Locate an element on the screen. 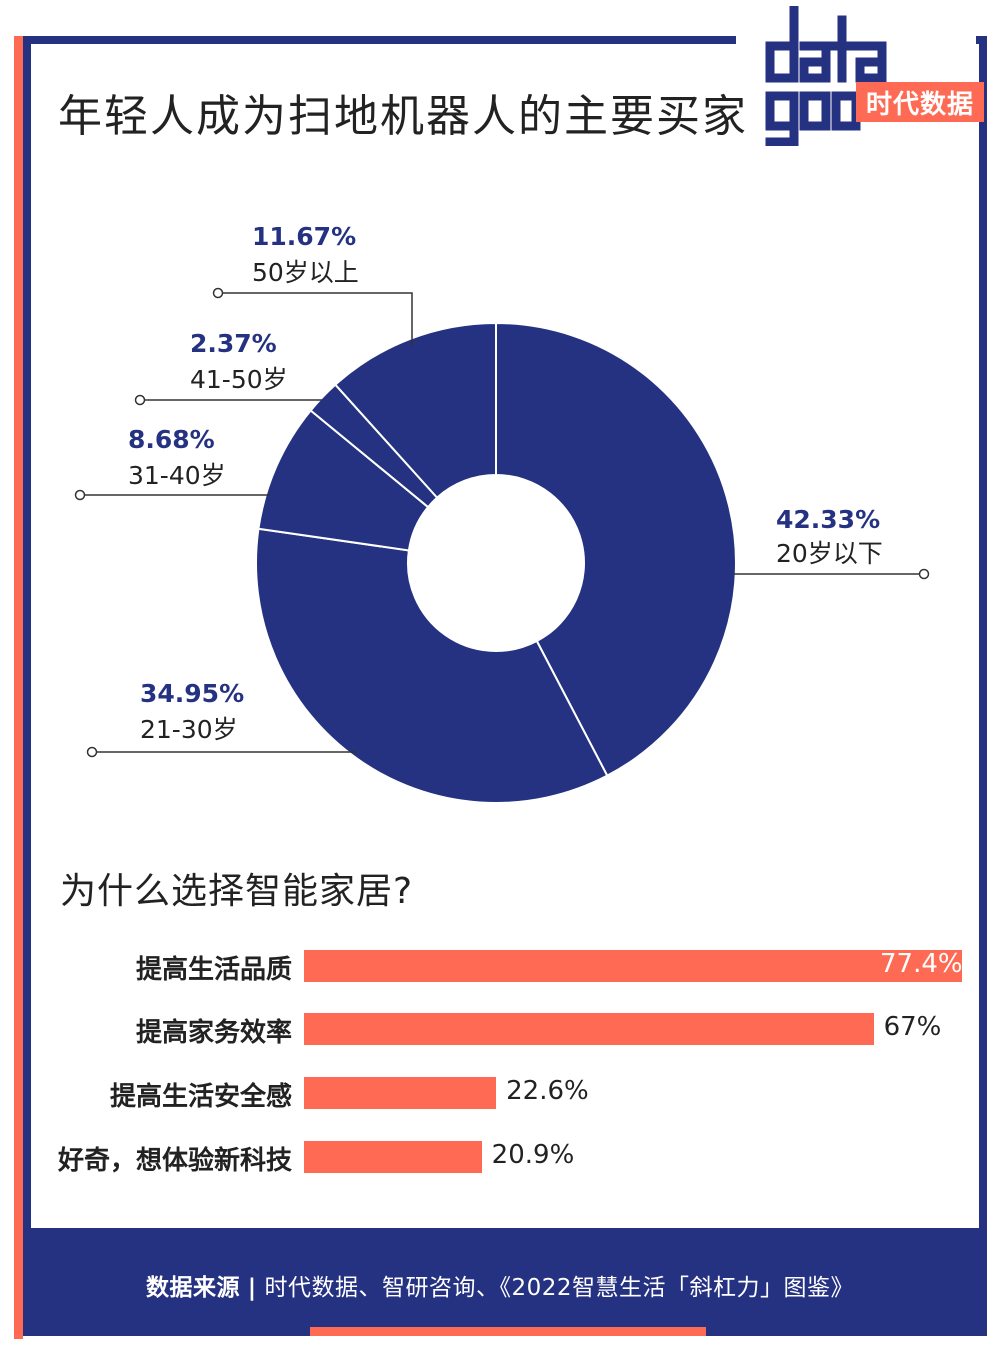 The height and width of the screenshot is (1357, 1000). bar-chart-title: 为什么选择智能家居? is located at coordinates (237, 891).